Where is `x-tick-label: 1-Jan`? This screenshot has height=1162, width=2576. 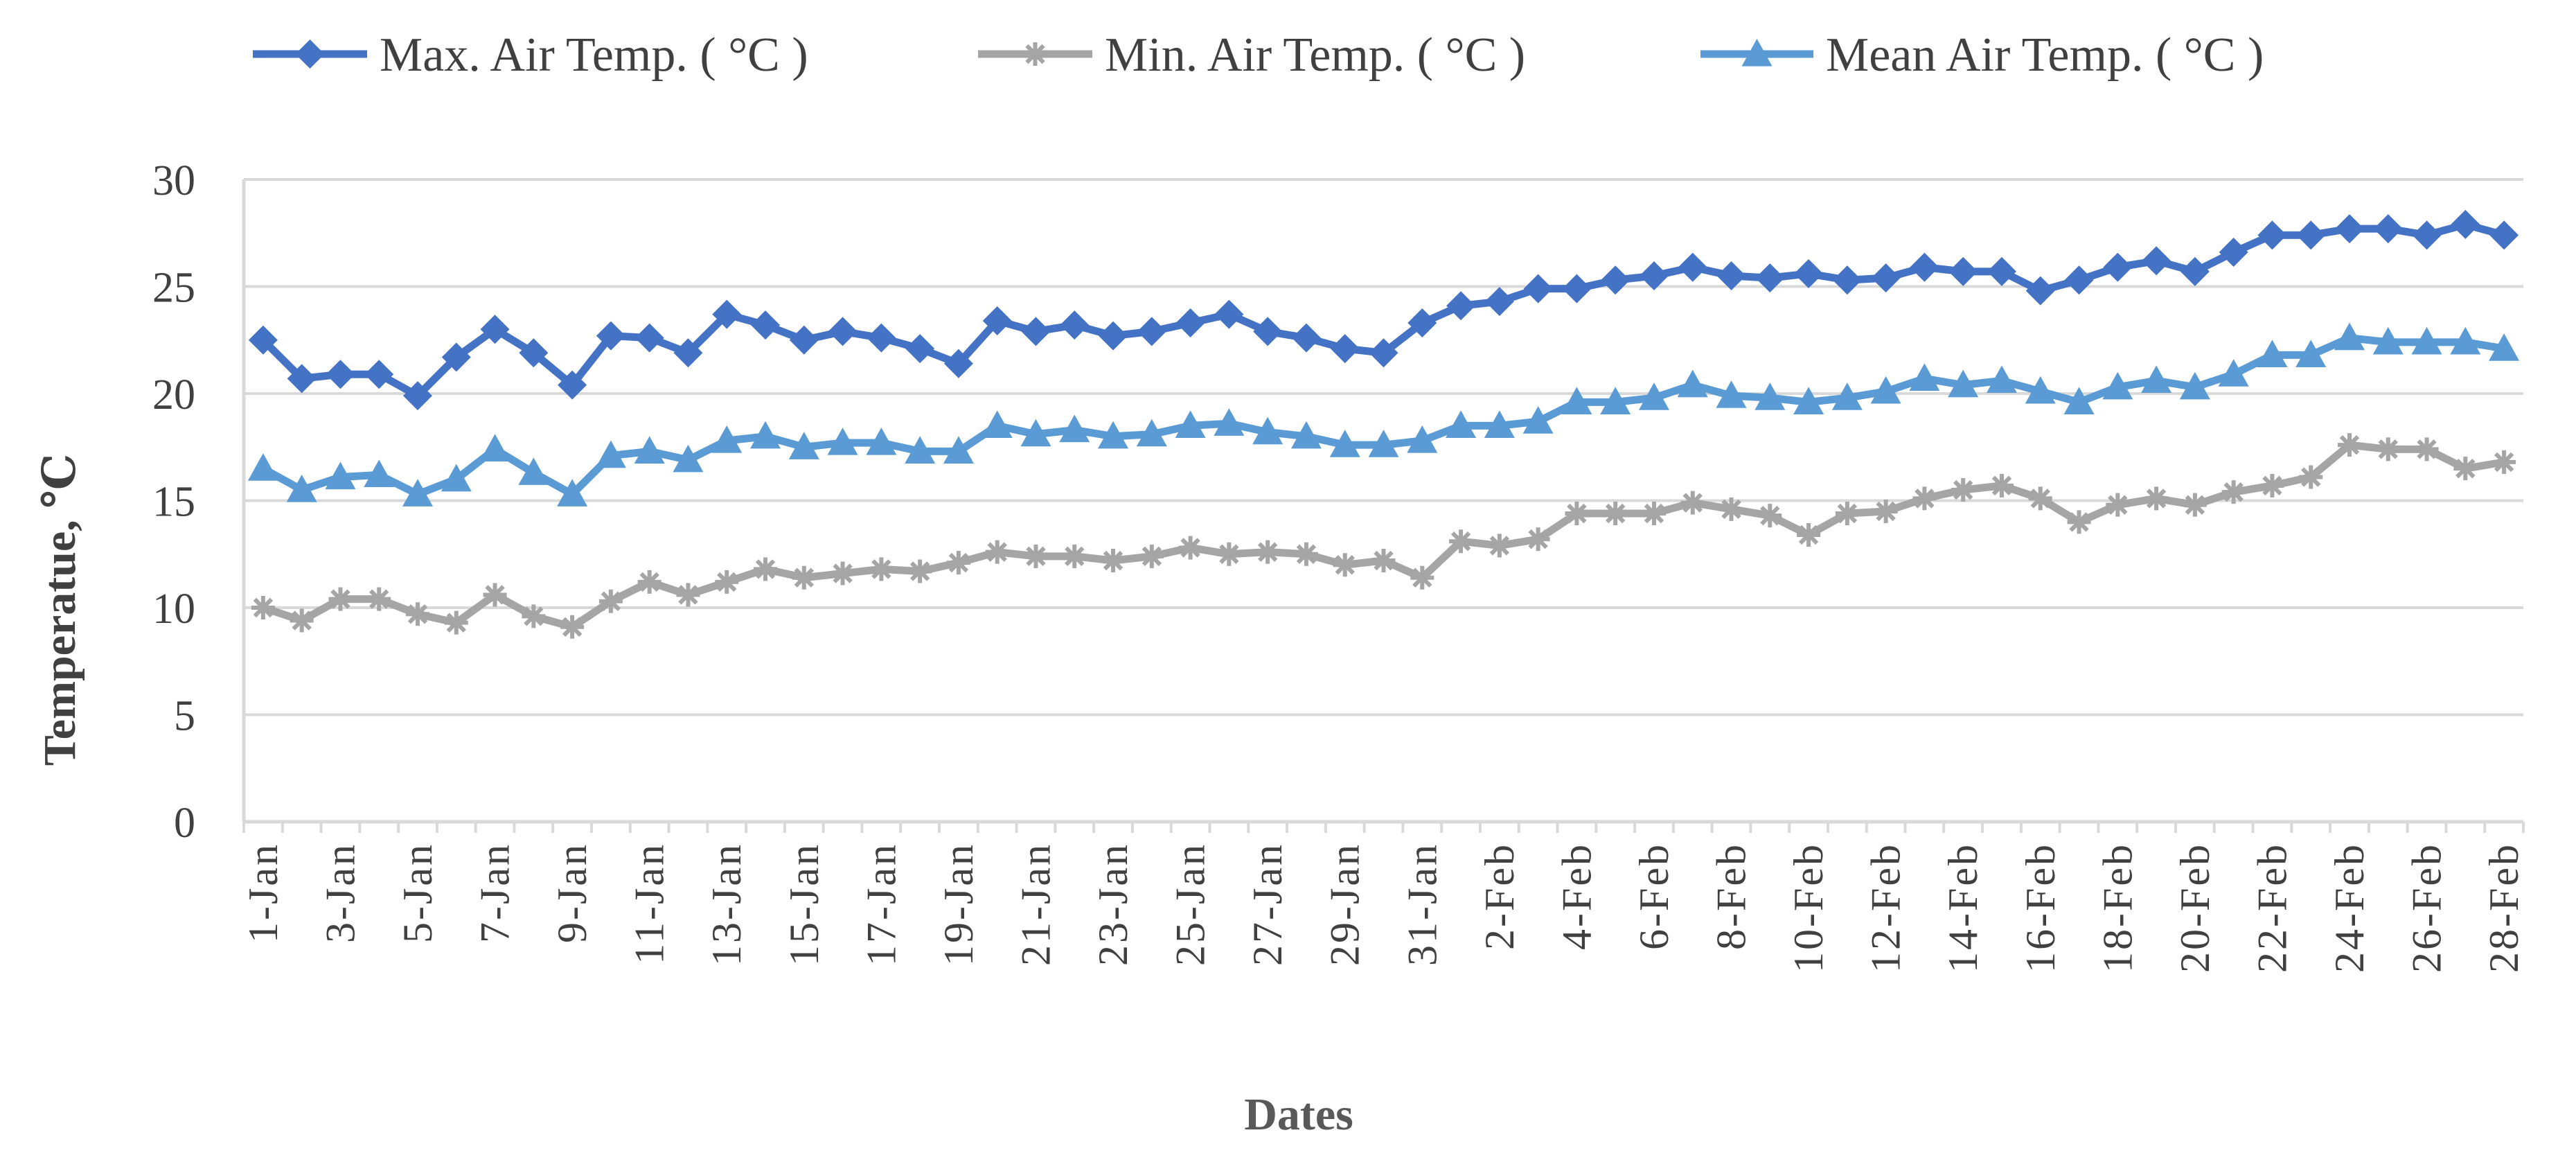 x-tick-label: 1-Jan is located at coordinates (263, 893).